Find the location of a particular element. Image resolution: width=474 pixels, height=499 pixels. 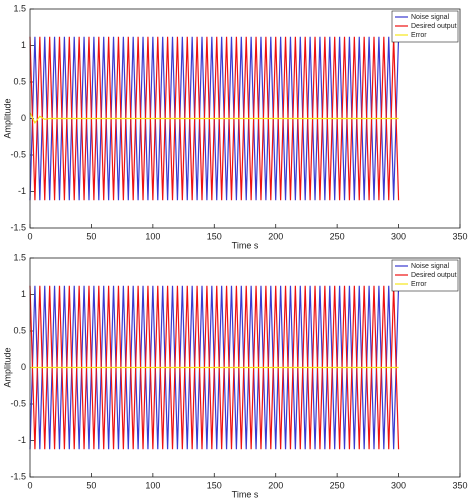

series-line is located at coordinates (214, 118).